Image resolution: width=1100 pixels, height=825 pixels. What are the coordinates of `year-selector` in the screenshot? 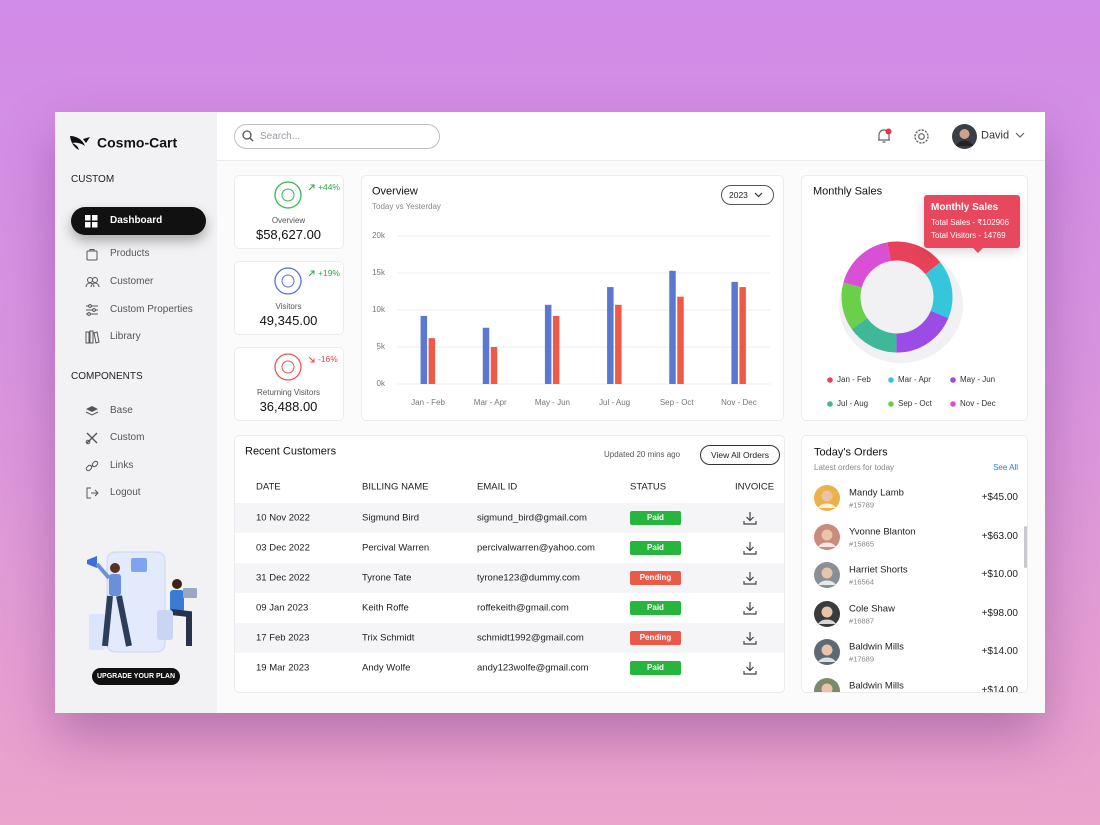 It's located at (747, 195).